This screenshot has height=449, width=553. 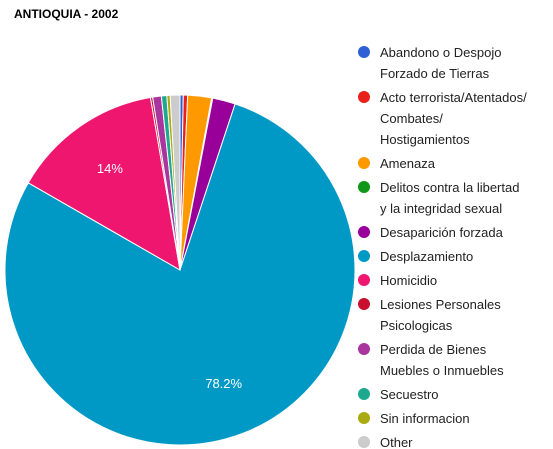 I want to click on legend-item: Desplazamiento, so click(x=453, y=256).